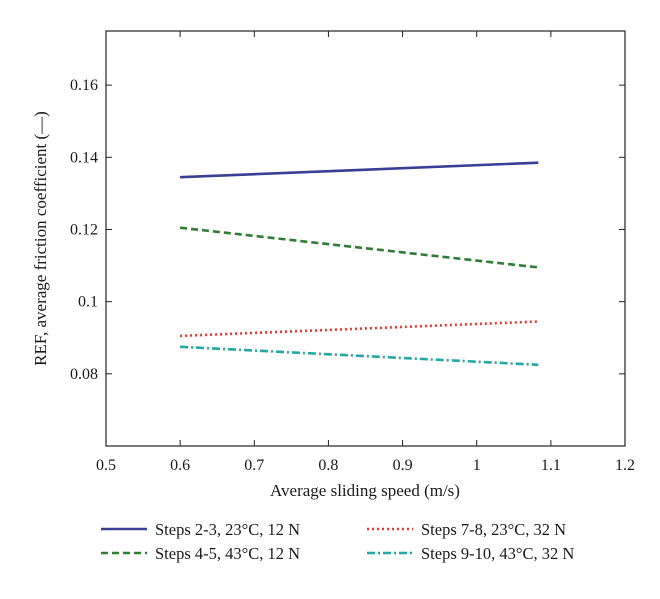 The image size is (660, 599). I want to click on legend-label: Steps 7-8, 23°C, 32 N, so click(493, 529).